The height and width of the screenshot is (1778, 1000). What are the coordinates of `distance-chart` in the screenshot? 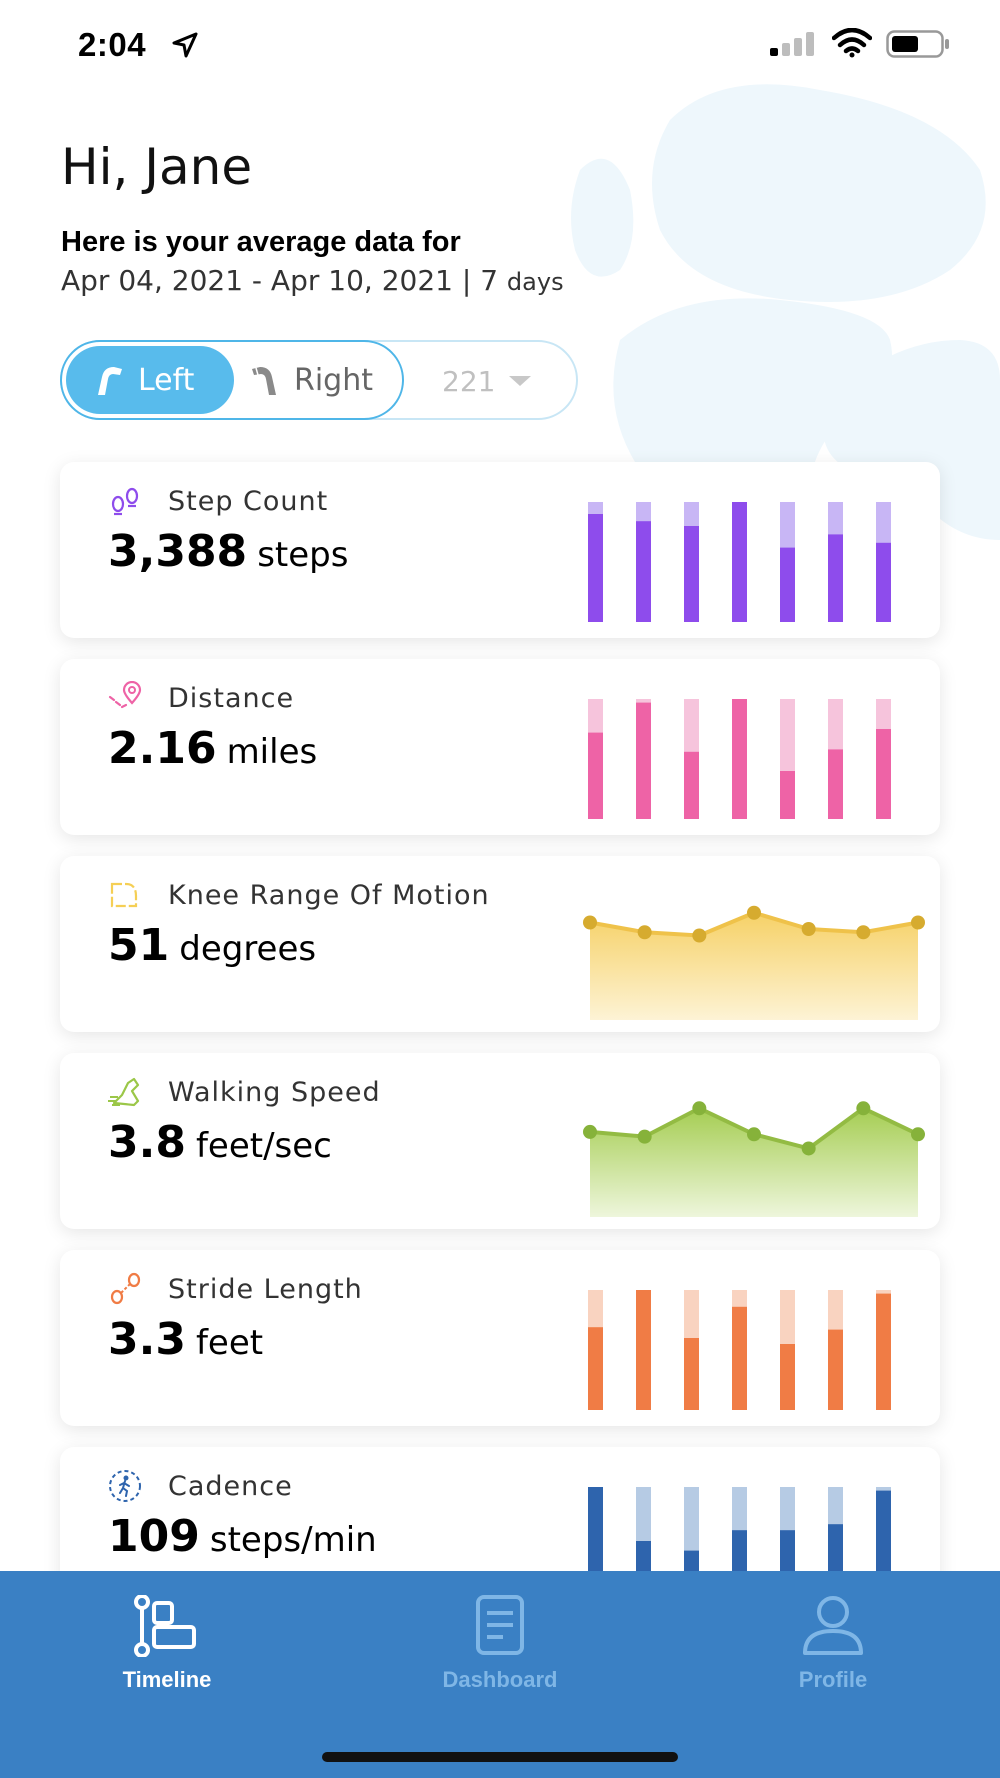 It's located at (739, 759).